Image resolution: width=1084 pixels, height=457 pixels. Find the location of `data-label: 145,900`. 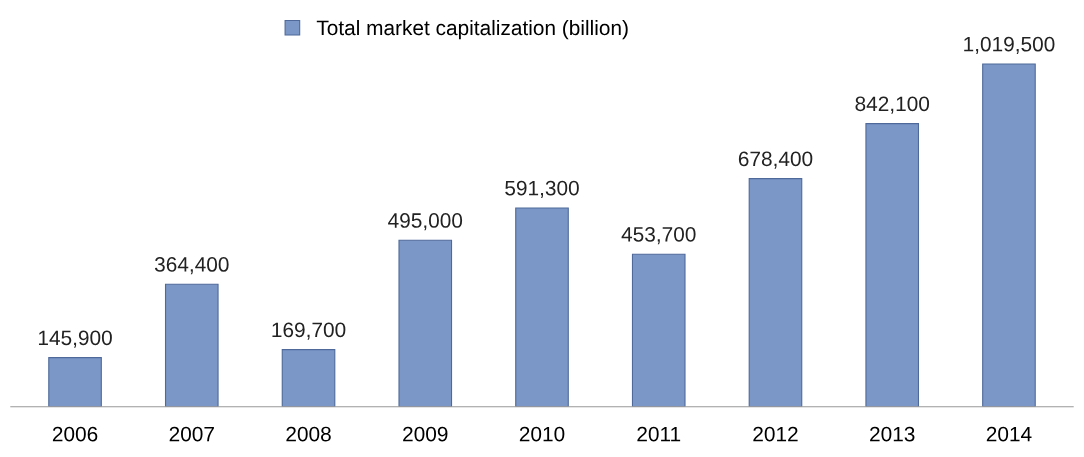

data-label: 145,900 is located at coordinates (75, 339).